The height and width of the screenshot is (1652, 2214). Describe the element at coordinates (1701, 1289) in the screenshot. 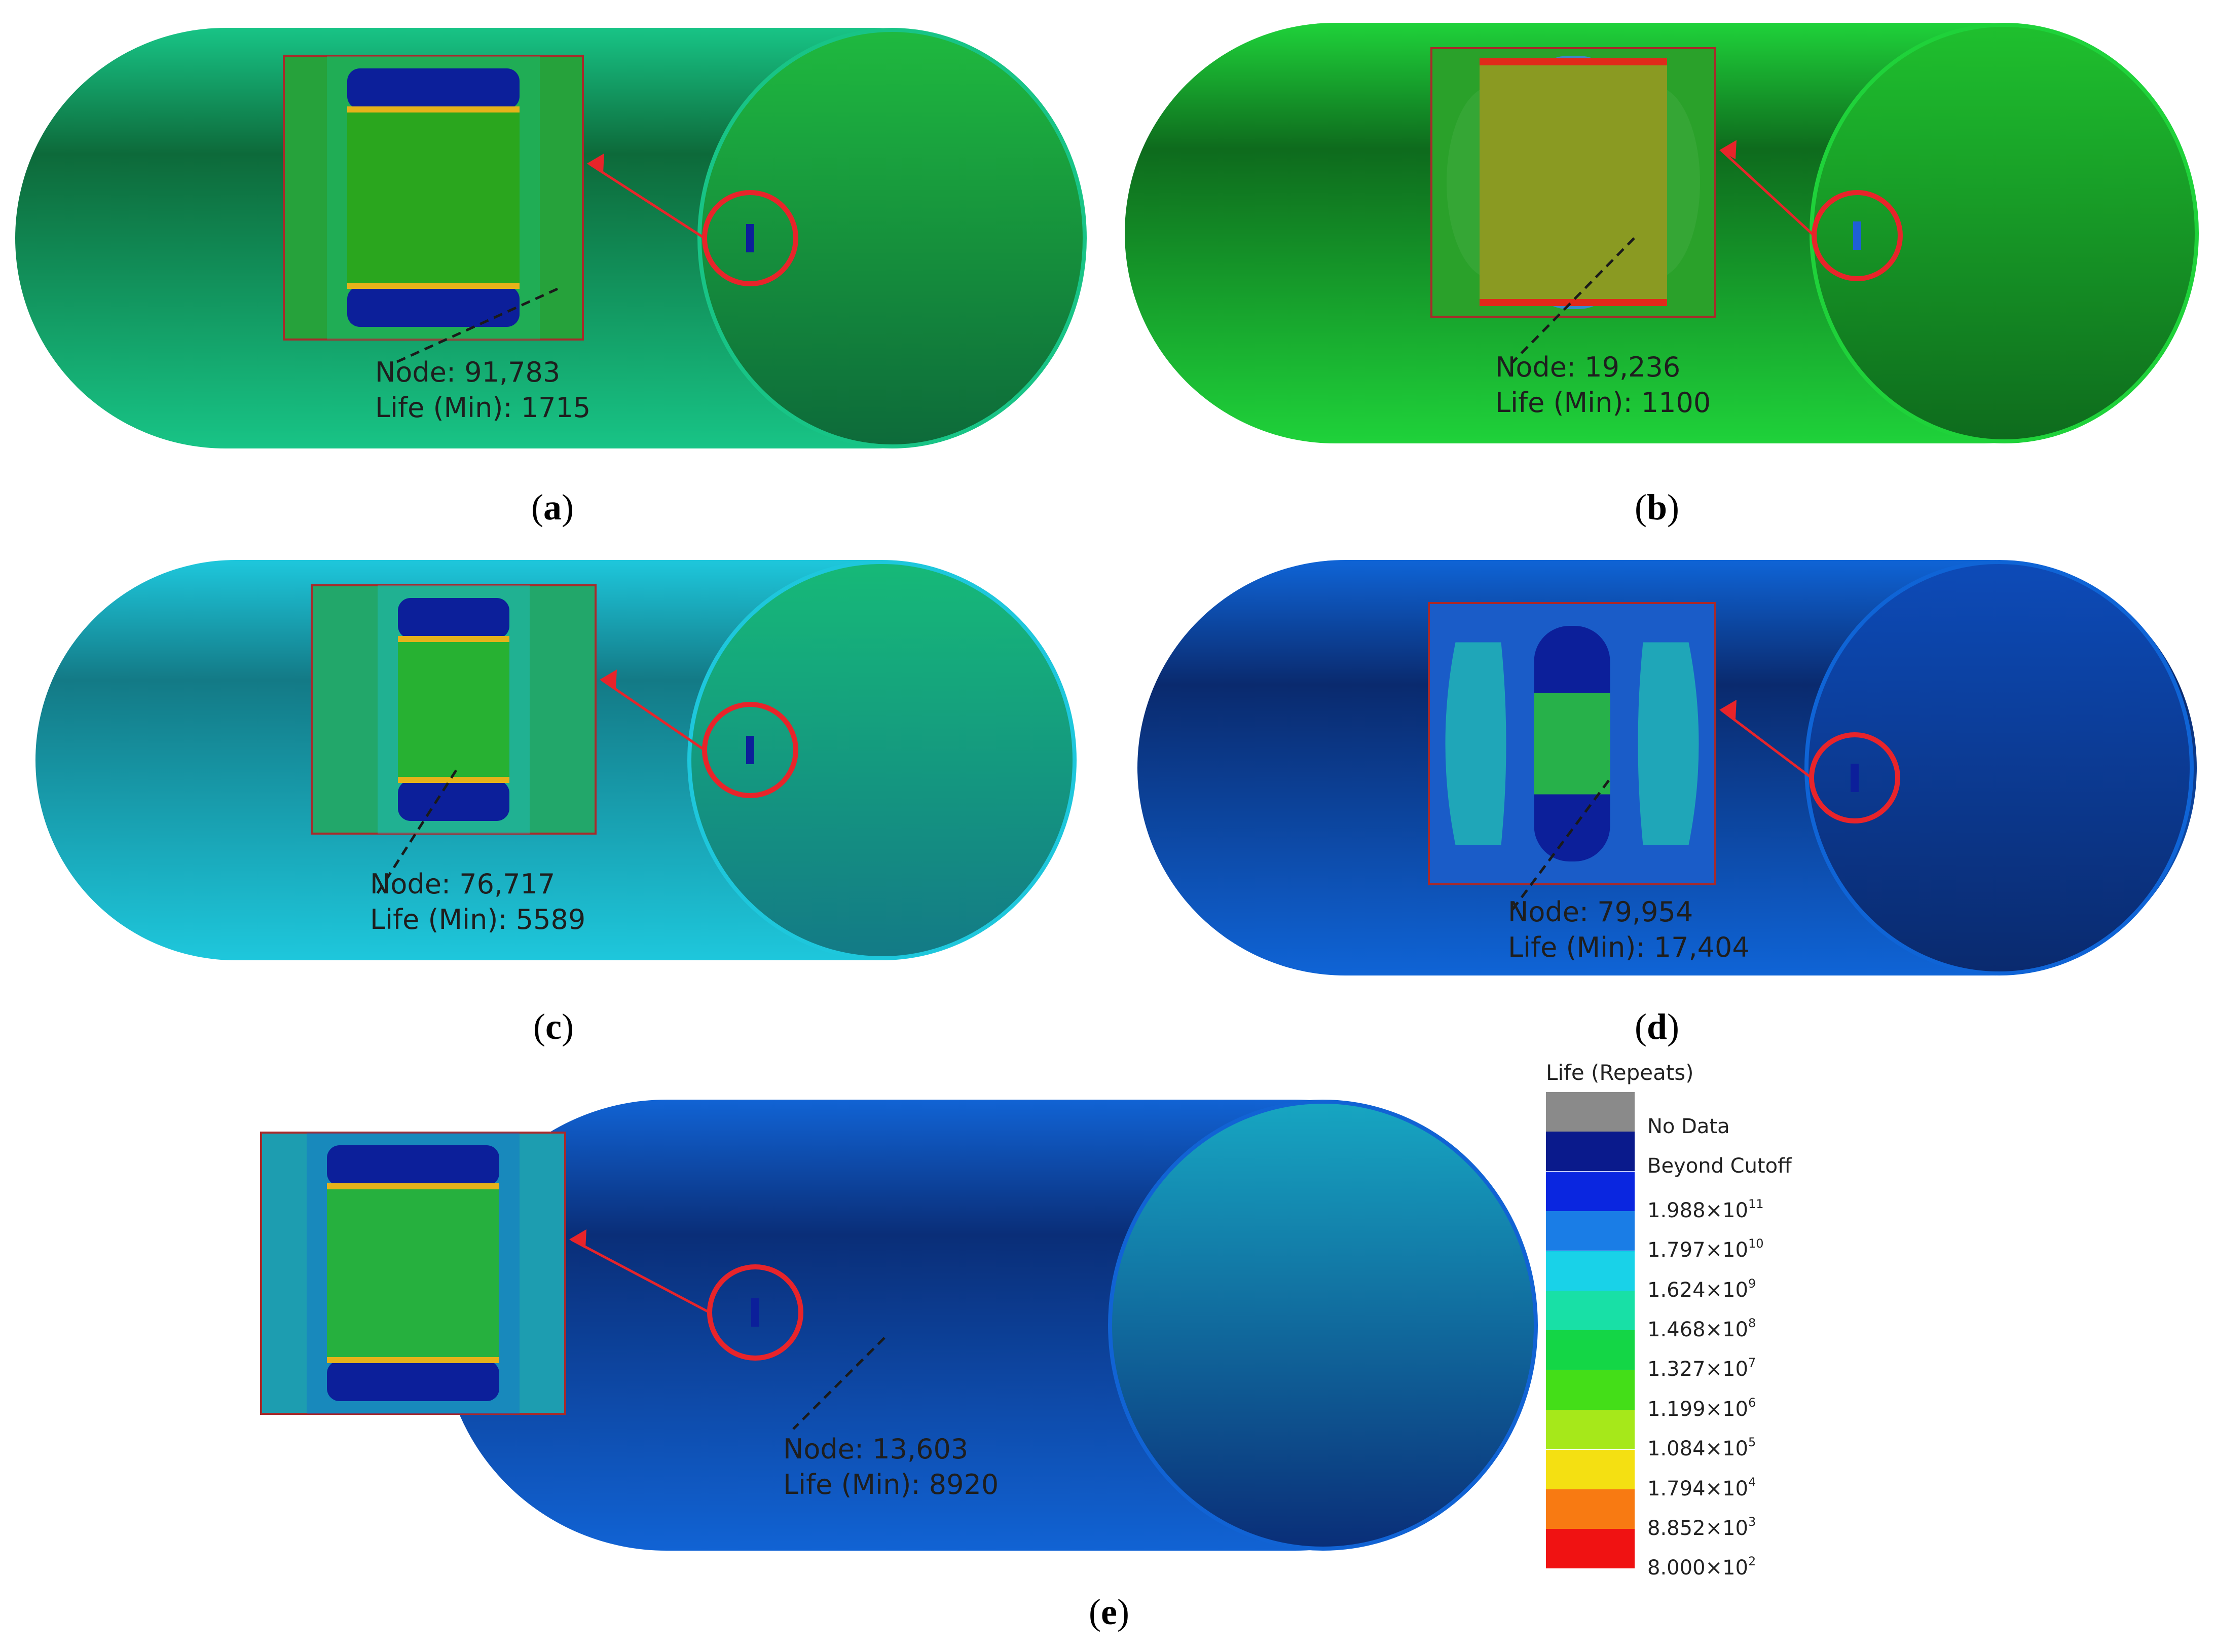

I see `legend-label: 1.624×109` at that location.